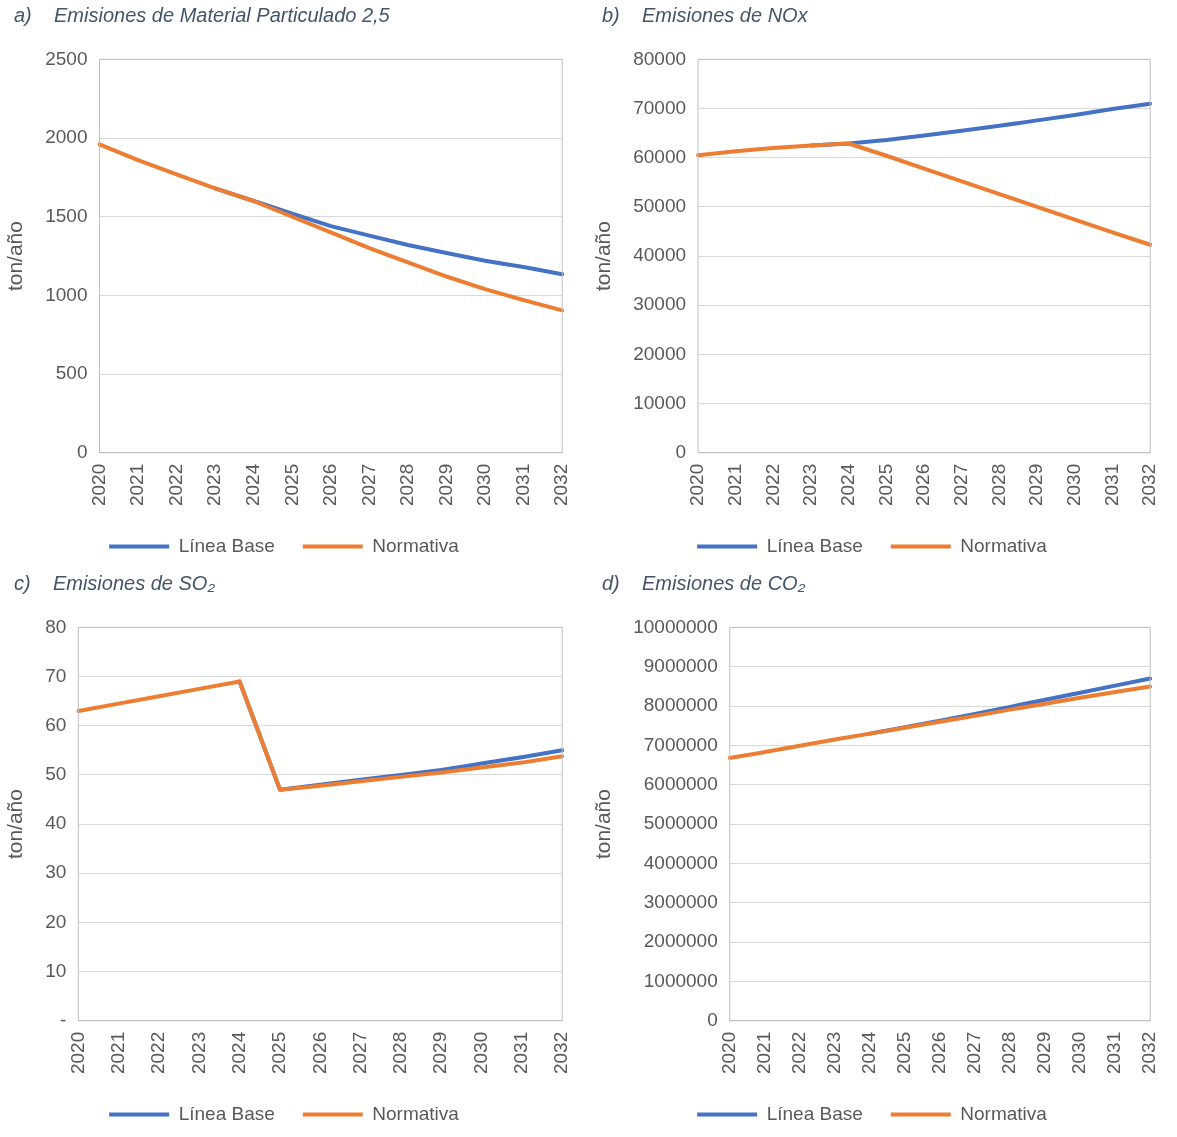 The image size is (1177, 1137). Describe the element at coordinates (660, 58) in the screenshot. I see `y-tick-label: 80000` at that location.